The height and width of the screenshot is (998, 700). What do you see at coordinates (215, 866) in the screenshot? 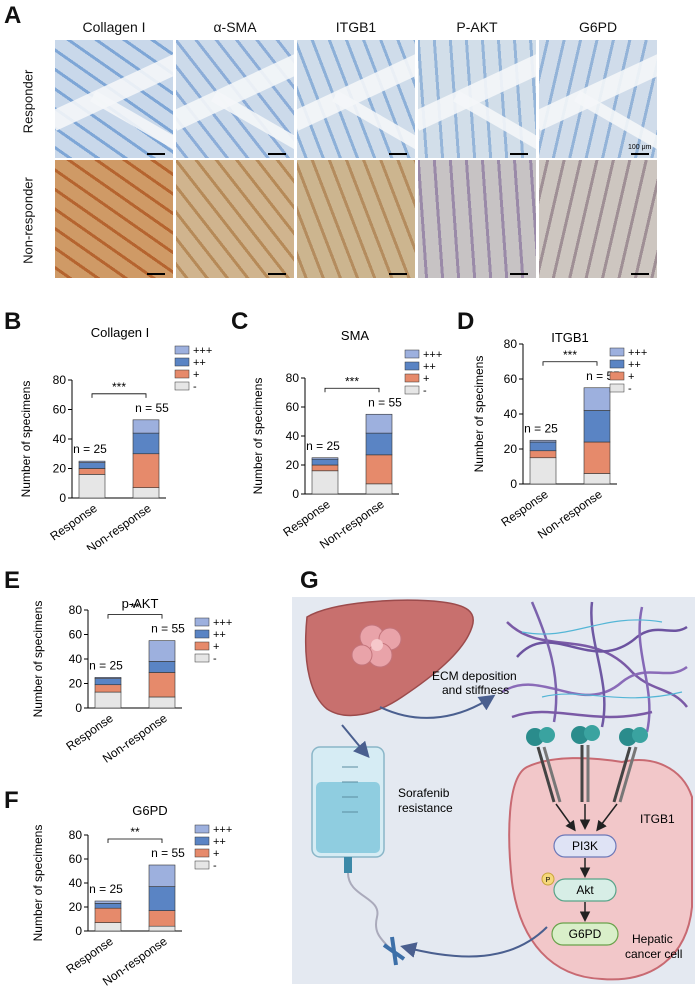
I see `legend-label: -` at bounding box center [215, 866].